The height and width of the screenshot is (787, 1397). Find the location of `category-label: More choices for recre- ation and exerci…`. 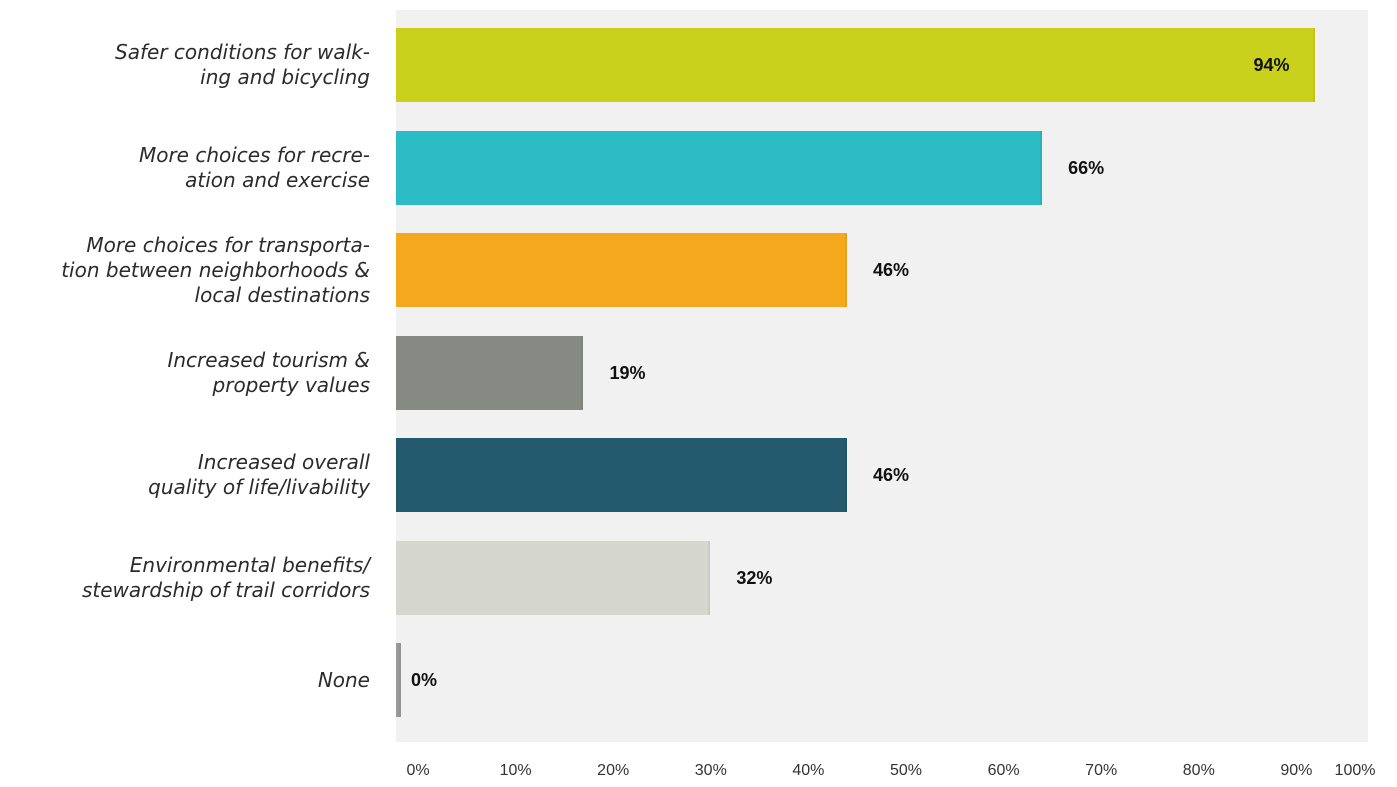

category-label: More choices for recre- ation and exerci… is located at coordinates (254, 167).